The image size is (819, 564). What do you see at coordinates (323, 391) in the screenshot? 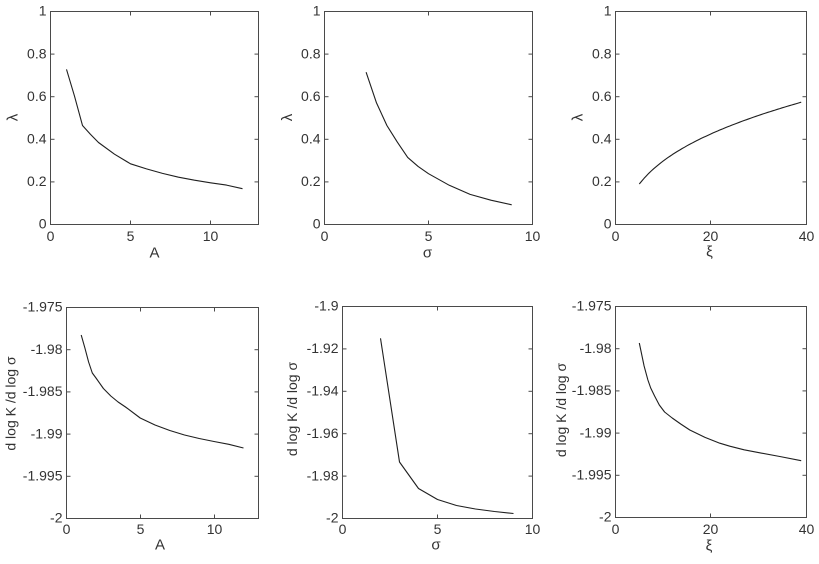
I see `svg-text: -1.94` at bounding box center [323, 391].